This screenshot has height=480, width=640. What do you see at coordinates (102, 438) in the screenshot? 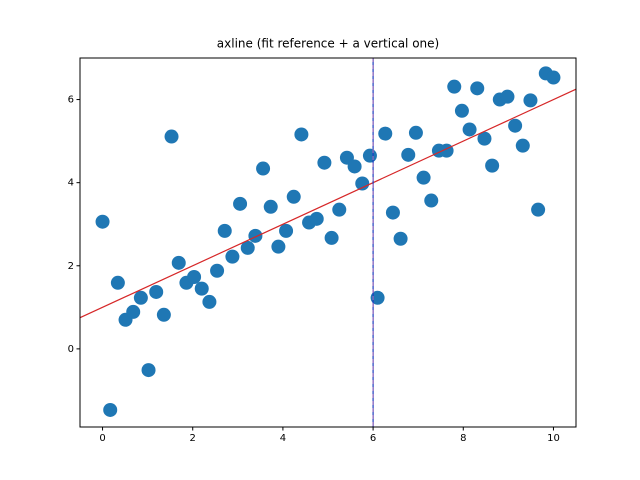
I see `x-tick-label: 0` at bounding box center [102, 438].